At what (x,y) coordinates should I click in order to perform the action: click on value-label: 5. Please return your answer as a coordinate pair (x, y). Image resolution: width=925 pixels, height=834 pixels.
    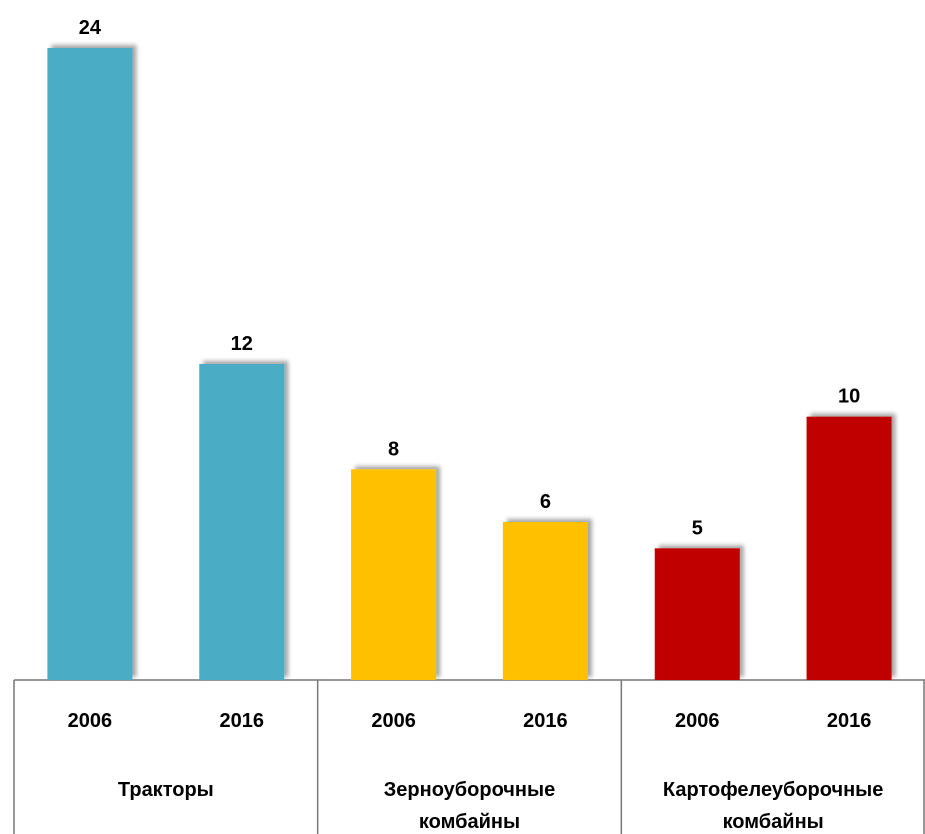
    Looking at the image, I should click on (697, 528).